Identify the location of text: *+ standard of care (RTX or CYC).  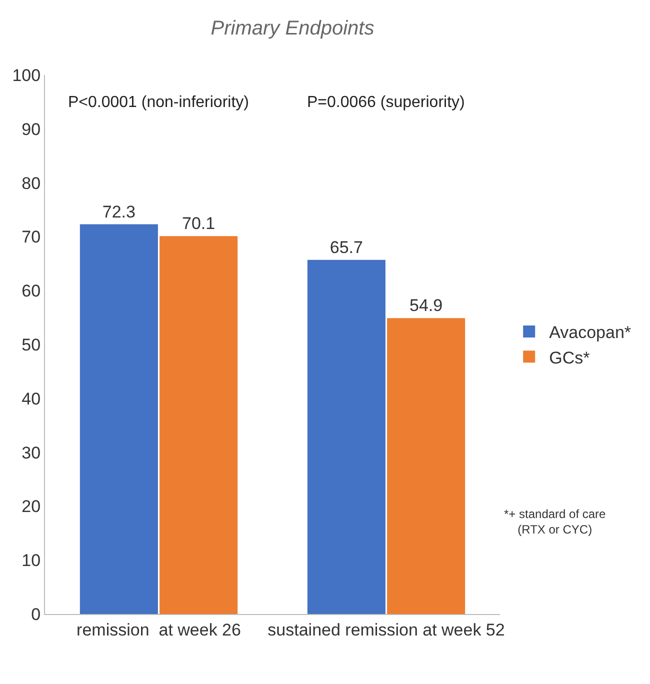
(555, 522).